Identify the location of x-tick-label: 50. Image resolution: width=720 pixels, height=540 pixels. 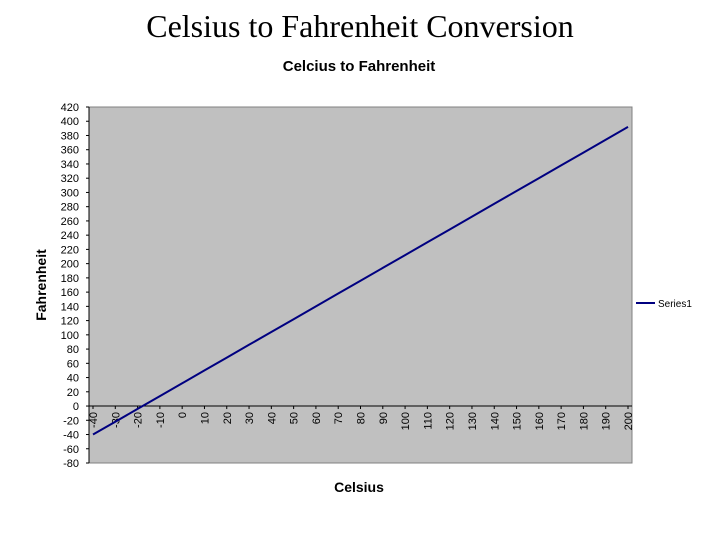
(295, 418).